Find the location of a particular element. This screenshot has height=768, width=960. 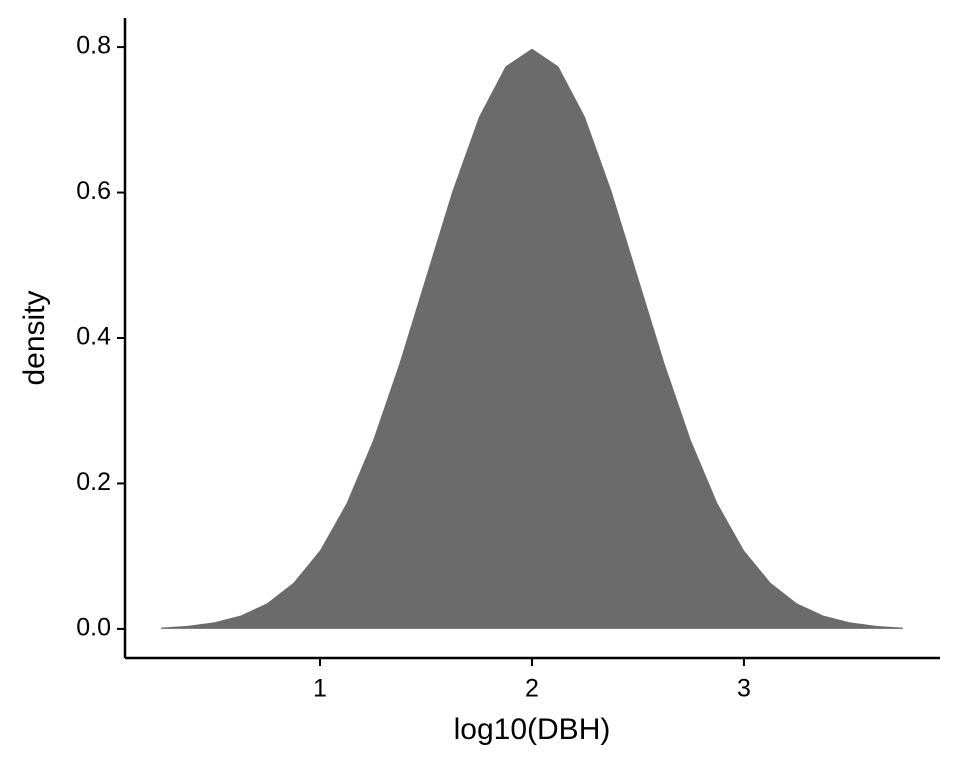

y-tick-label: 0.6 is located at coordinates (93, 191).